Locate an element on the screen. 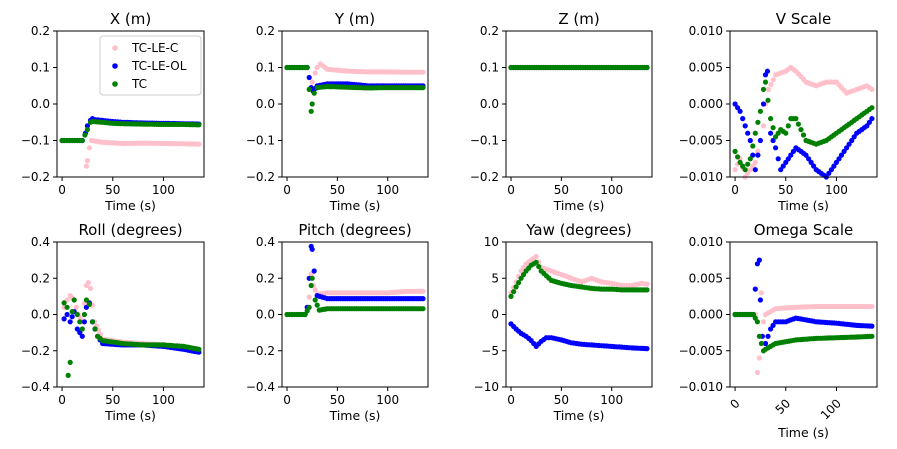 The width and height of the screenshot is (897, 449). legend-entry: TC-LE-OL is located at coordinates (159, 66).